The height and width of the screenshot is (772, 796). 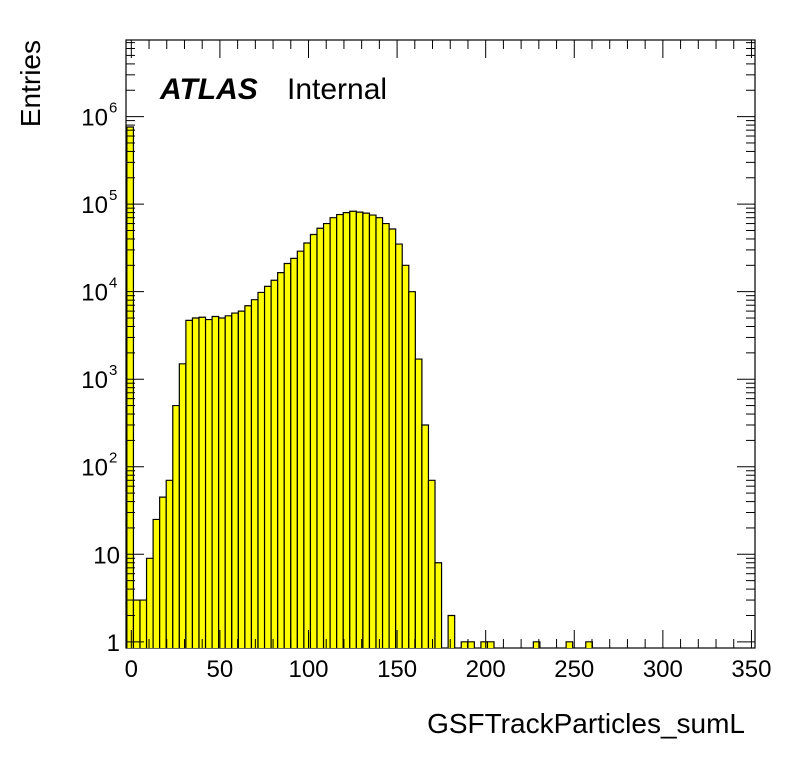 What do you see at coordinates (113, 370) in the screenshot?
I see `y-tick-label-exponent: 3` at bounding box center [113, 370].